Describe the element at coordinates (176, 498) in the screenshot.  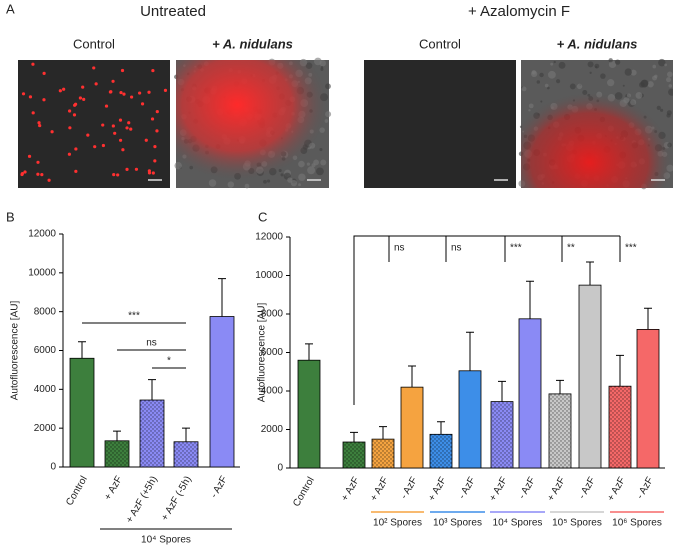
I see `x-tick-label: + AzF (-5h)` at that location.